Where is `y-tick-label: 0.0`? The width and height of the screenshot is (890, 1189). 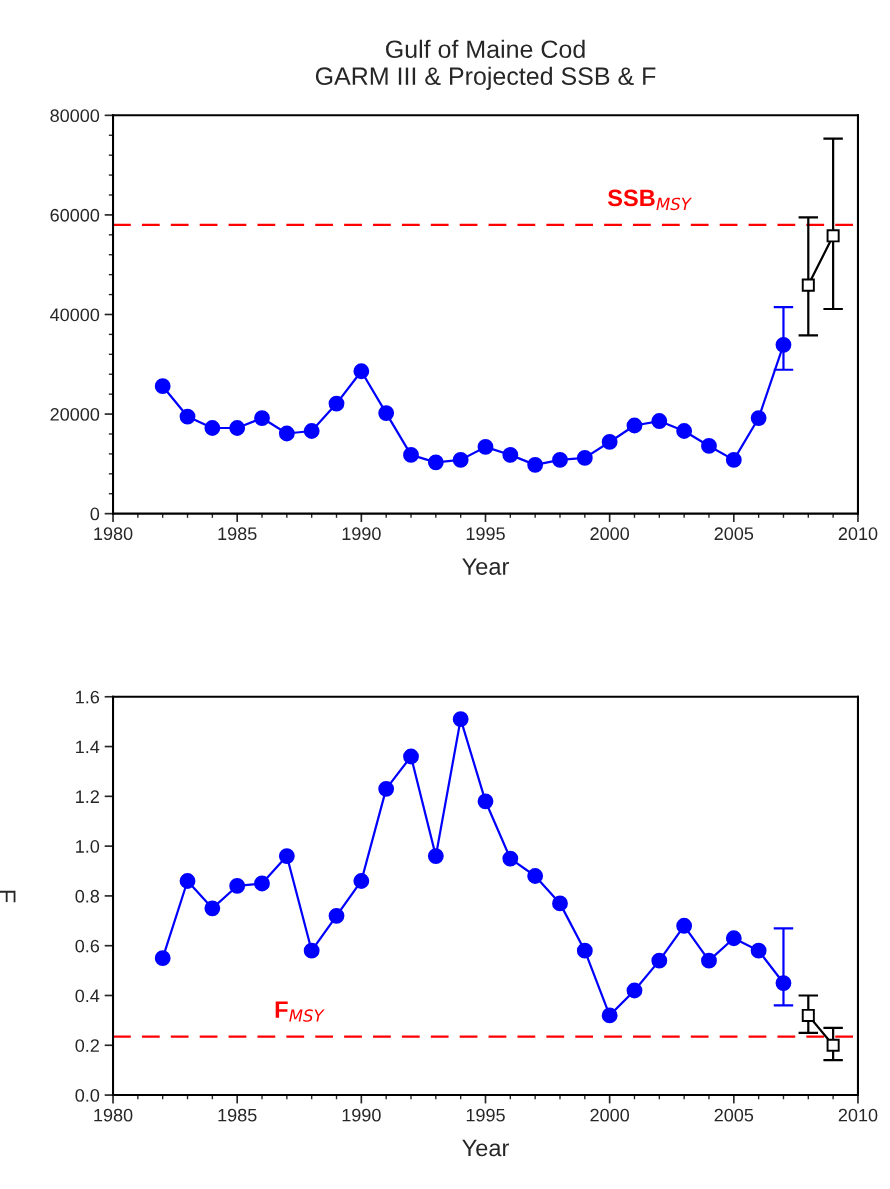
y-tick-label: 0.0 is located at coordinates (87, 1095).